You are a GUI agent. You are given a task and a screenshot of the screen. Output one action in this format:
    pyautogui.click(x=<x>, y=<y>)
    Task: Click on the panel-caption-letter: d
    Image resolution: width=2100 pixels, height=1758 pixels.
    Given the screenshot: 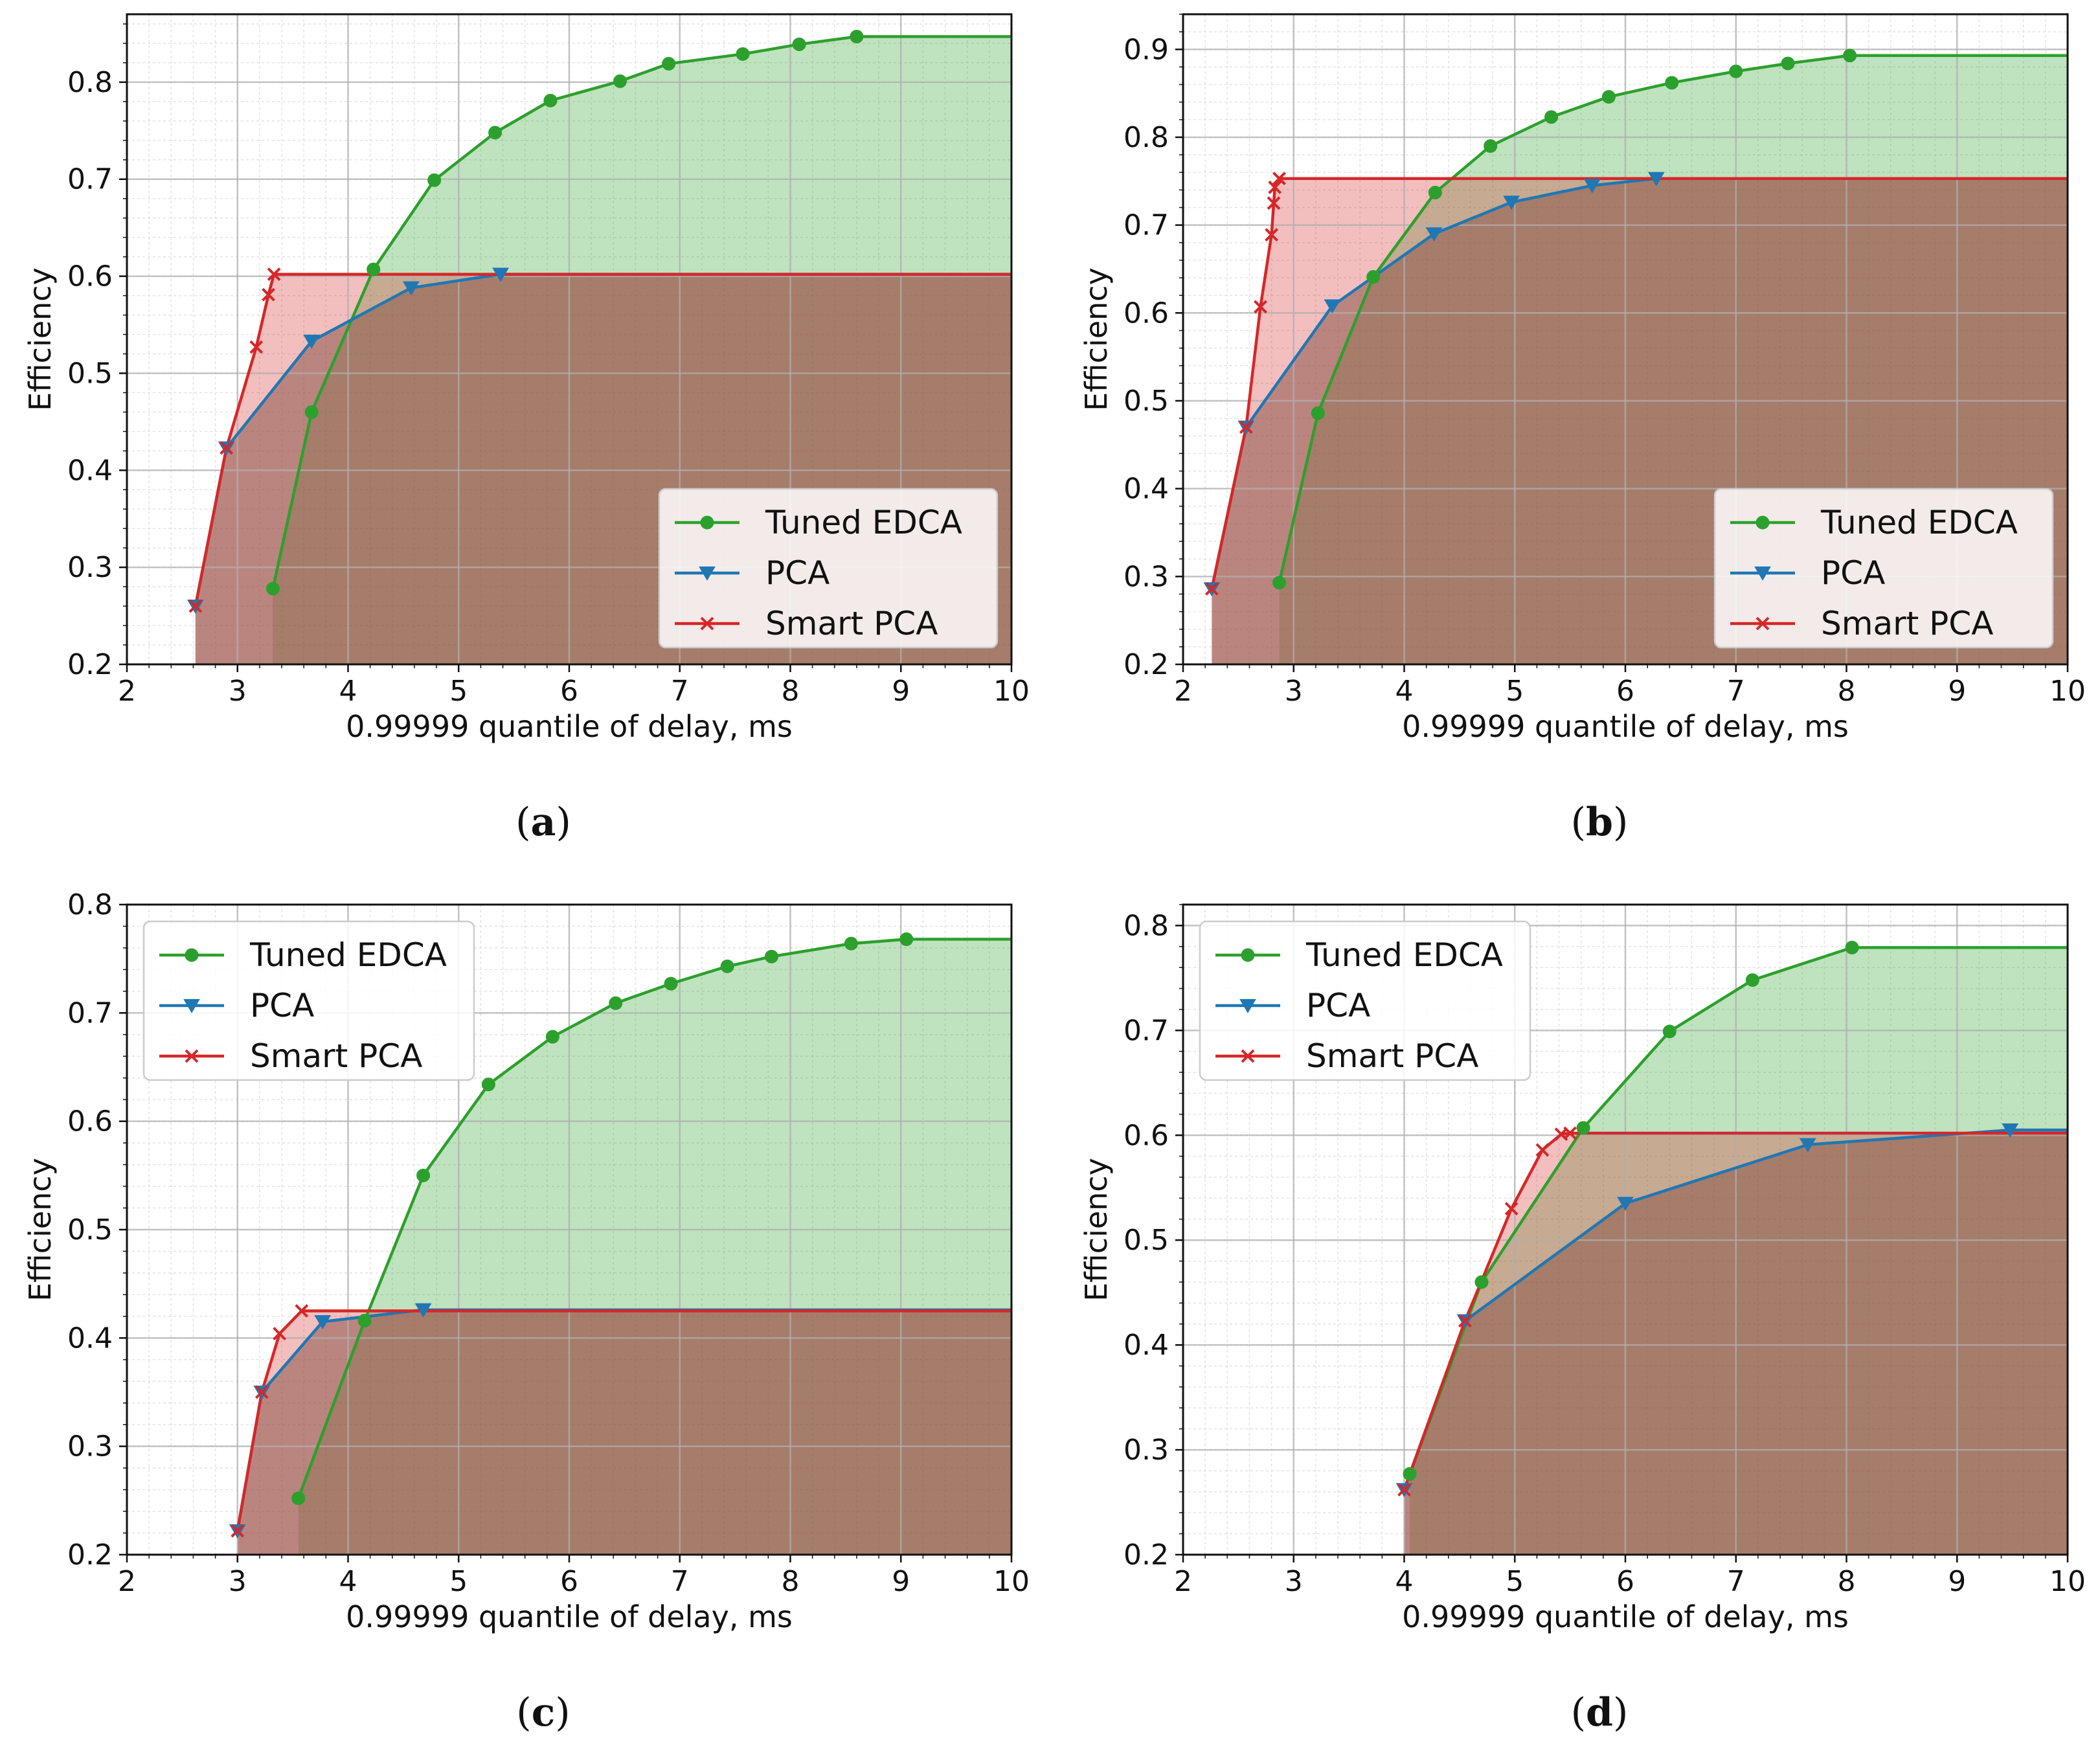 What is the action you would take?
    pyautogui.click(x=1599, y=1713)
    